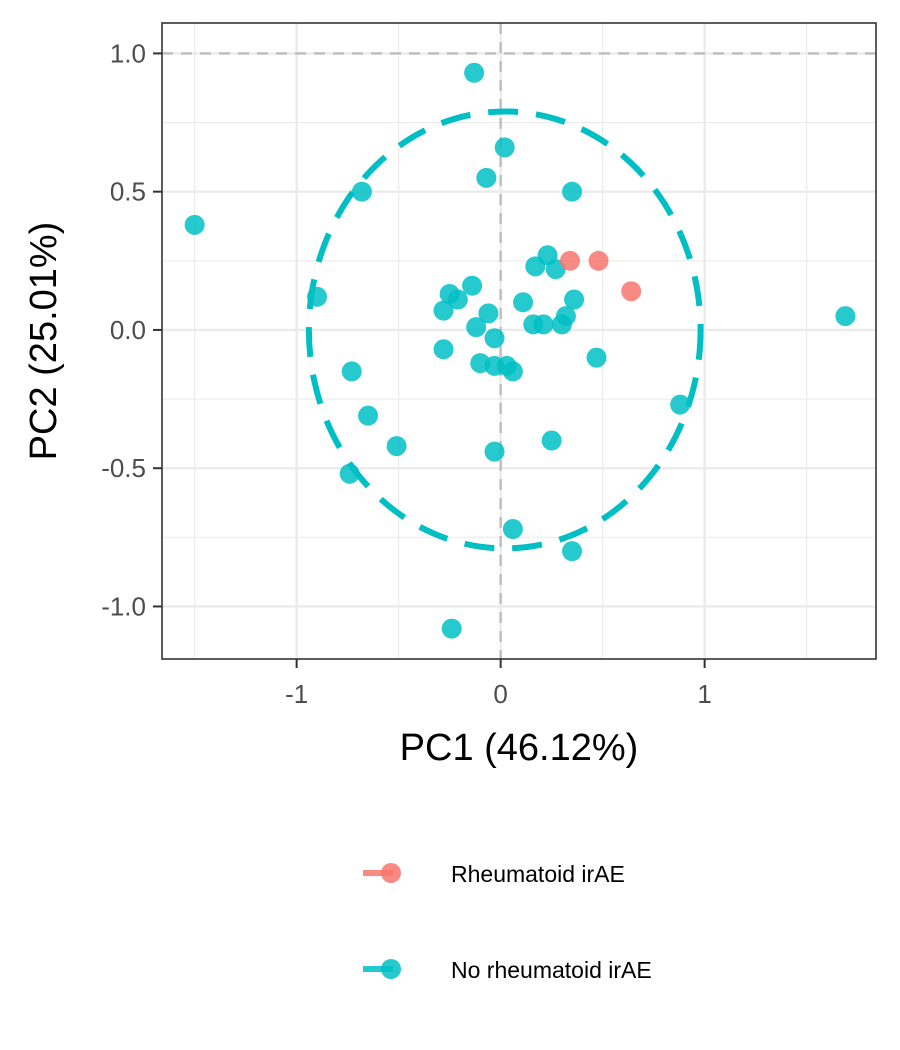 This screenshot has width=900, height=1050. Describe the element at coordinates (128, 192) in the screenshot. I see `y-tick-label: 0.5` at that location.